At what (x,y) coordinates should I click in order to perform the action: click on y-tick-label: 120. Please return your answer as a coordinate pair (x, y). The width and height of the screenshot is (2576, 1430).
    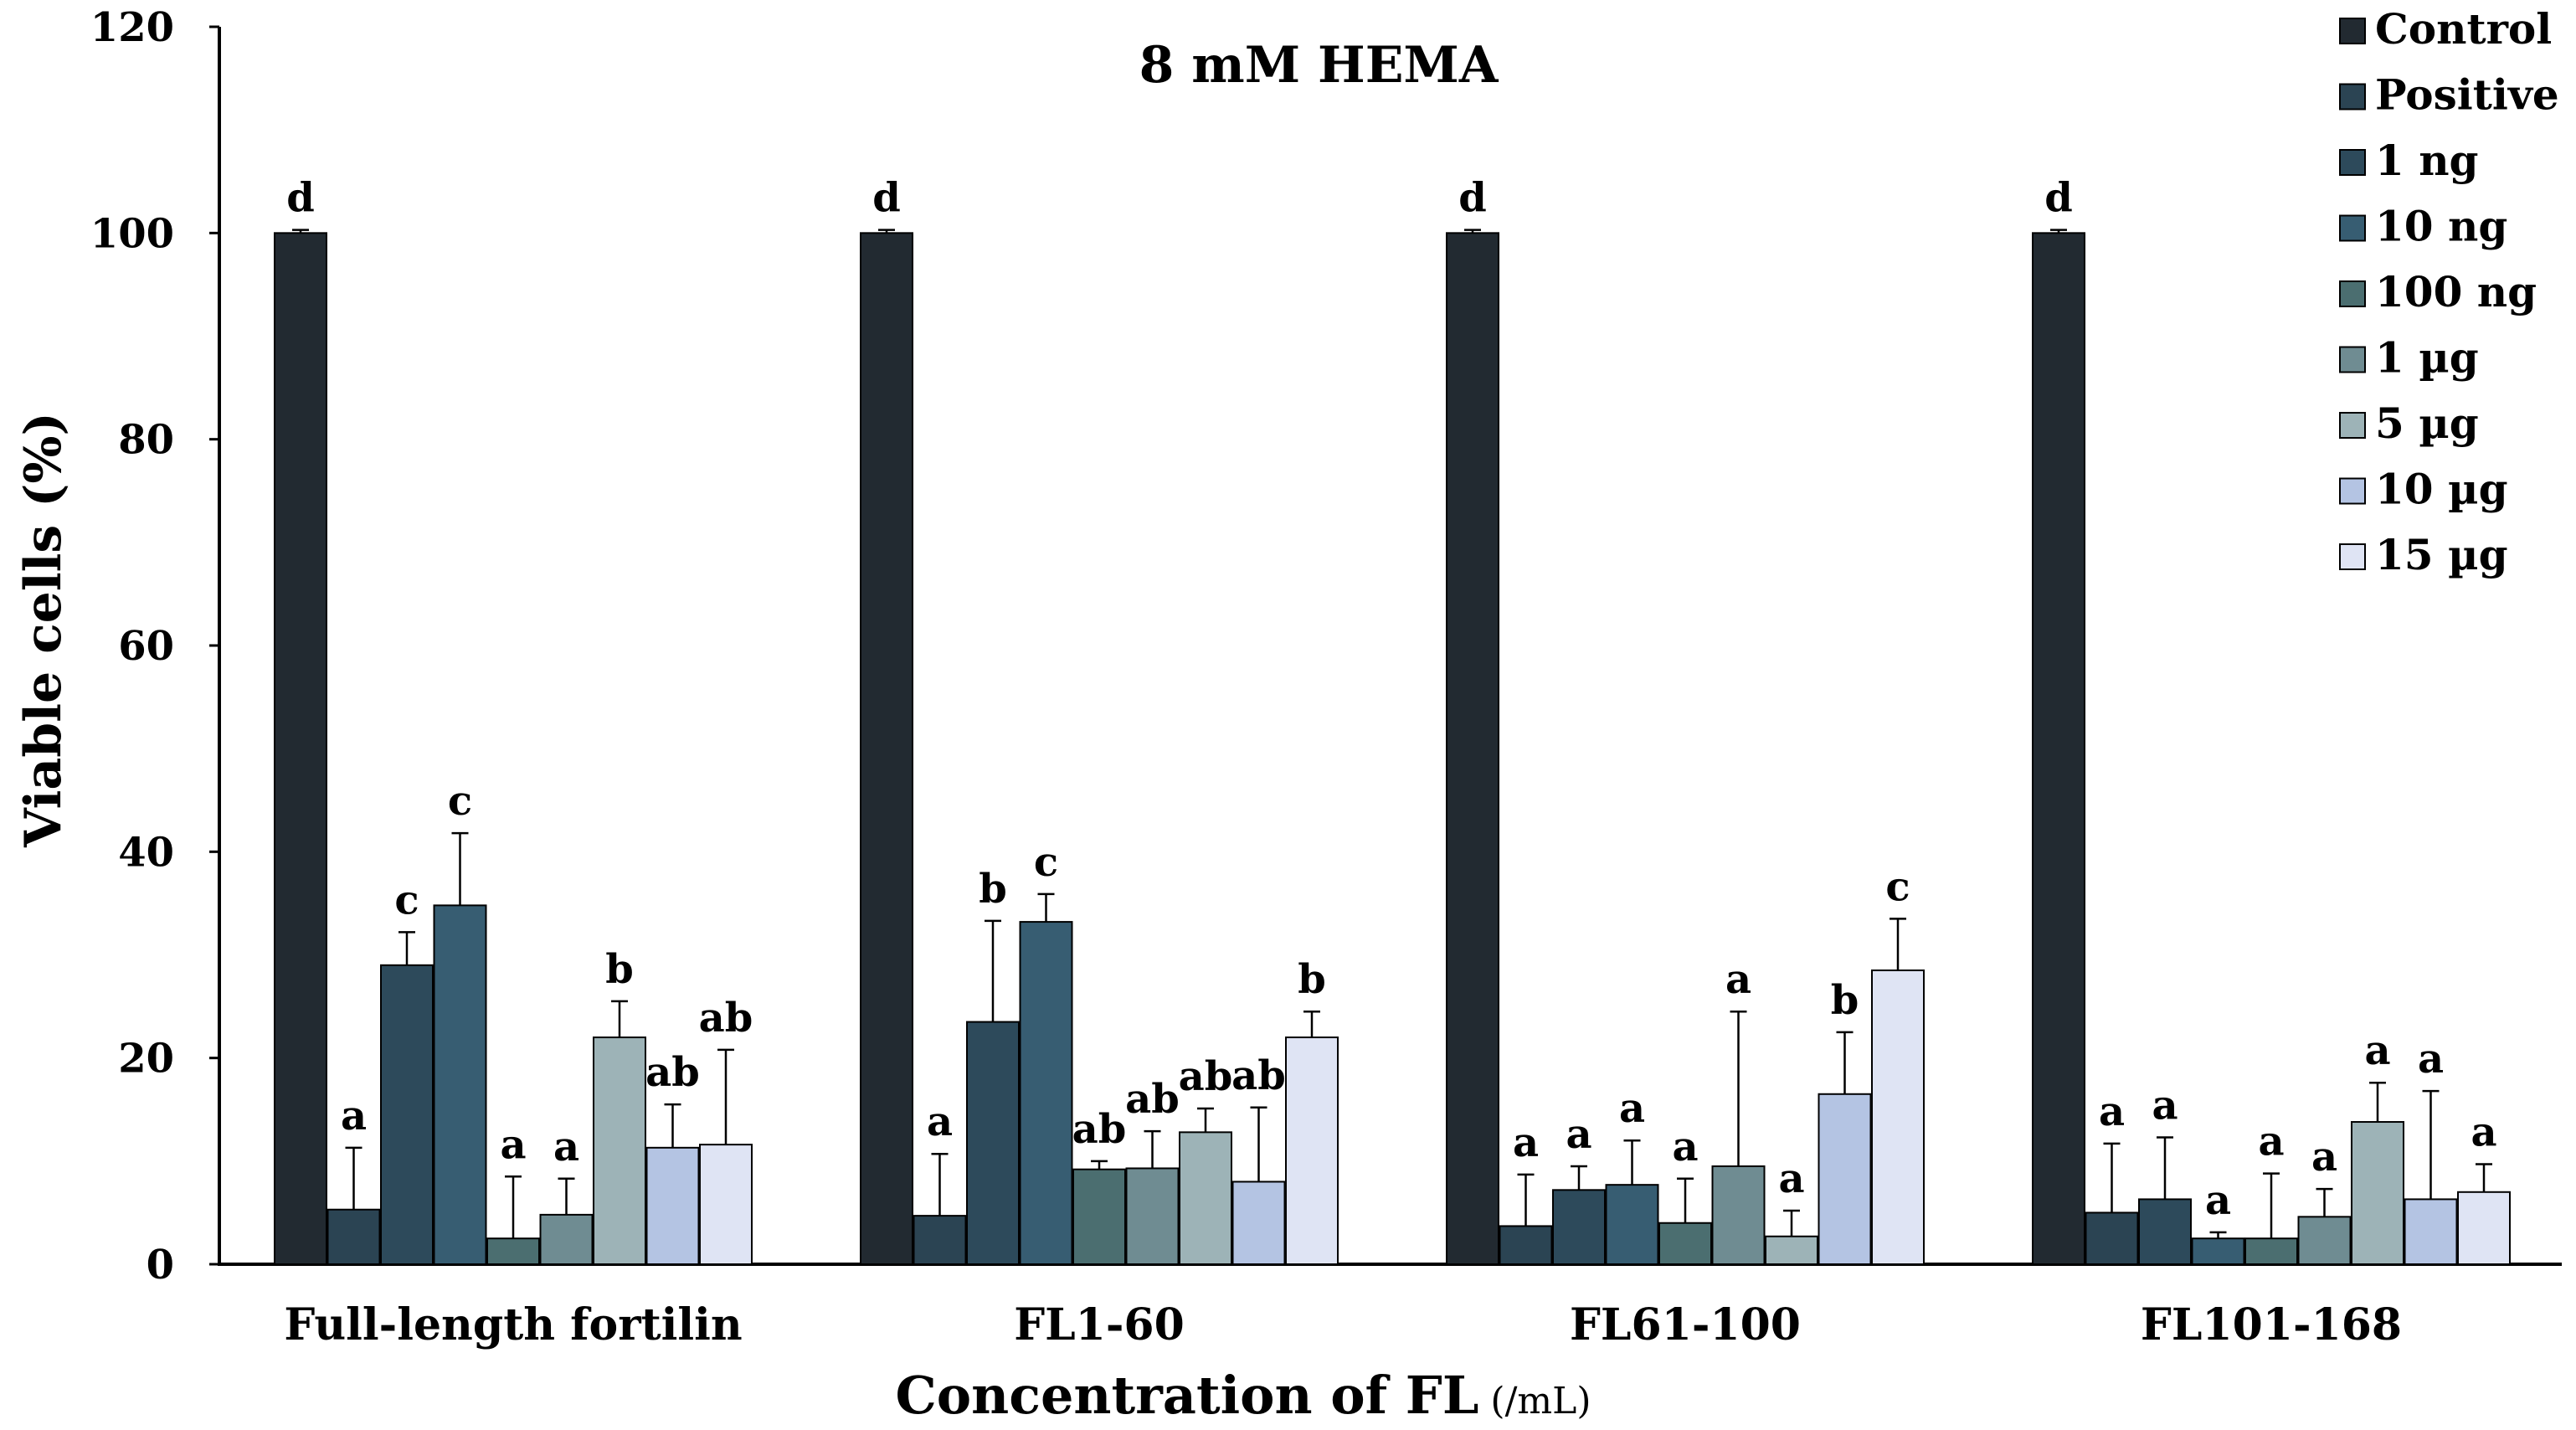
    Looking at the image, I should click on (132, 28).